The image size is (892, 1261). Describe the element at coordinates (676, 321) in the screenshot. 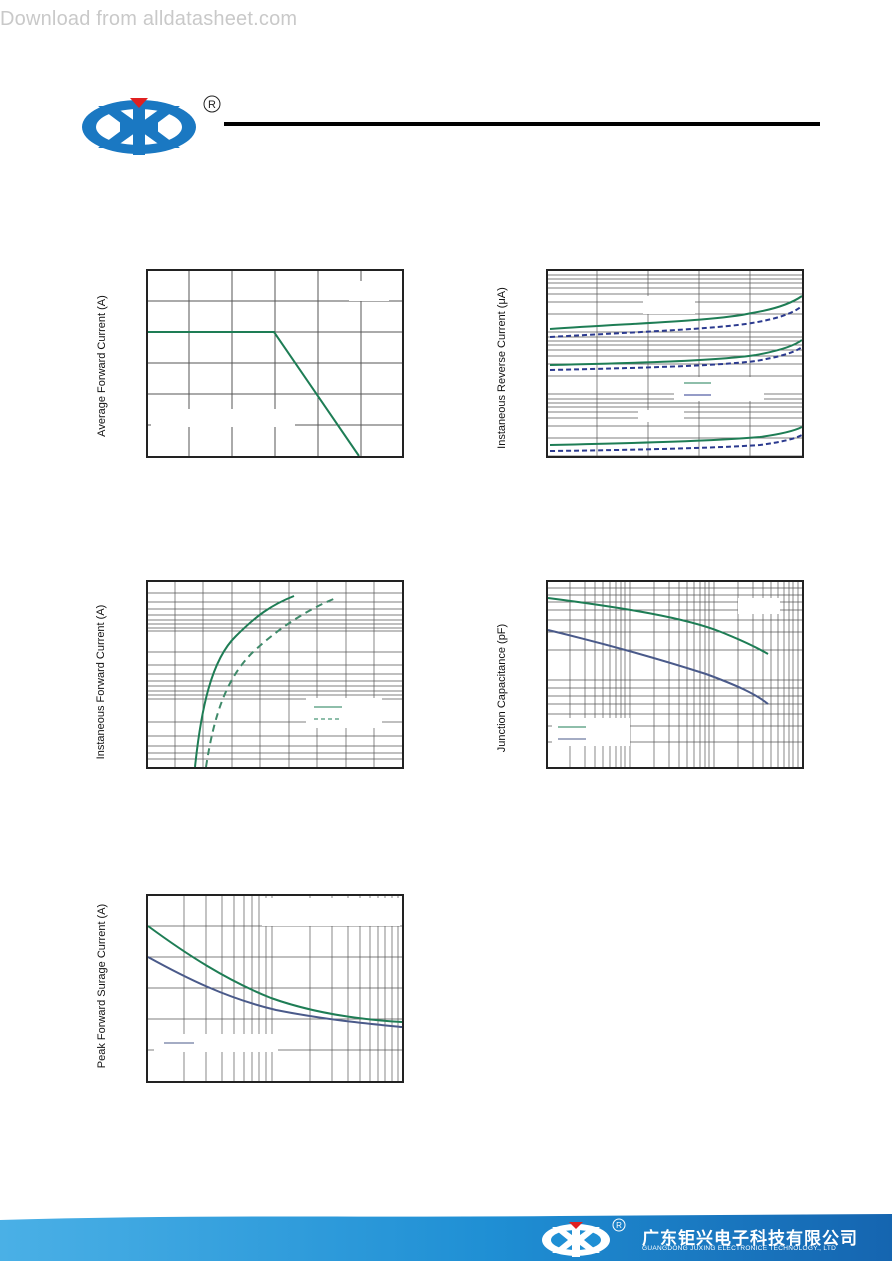

I see `reverse-curve-1-dashed` at that location.